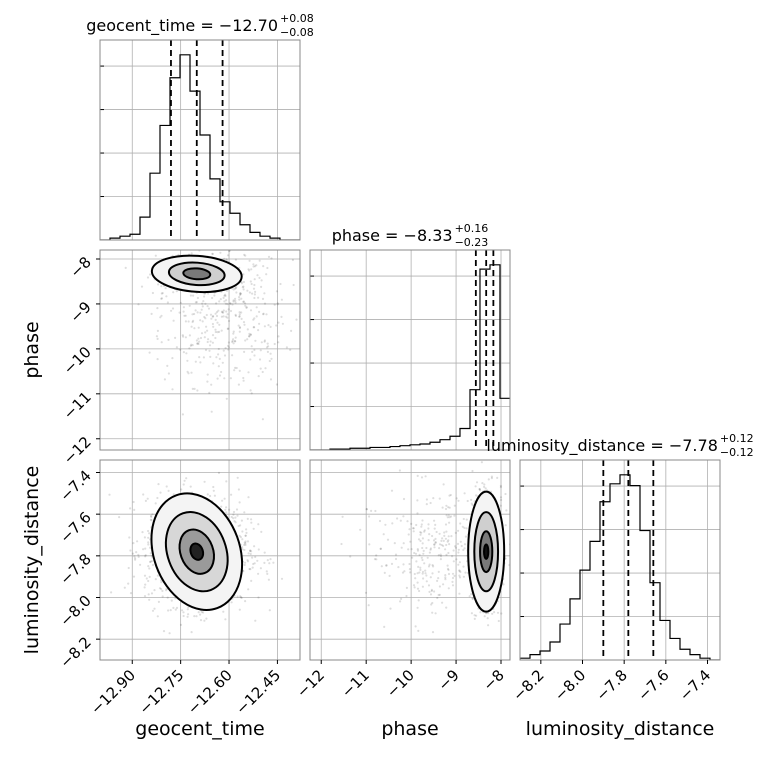 The height and width of the screenshot is (760, 760). I want to click on panel-frame, so click(620, 560).